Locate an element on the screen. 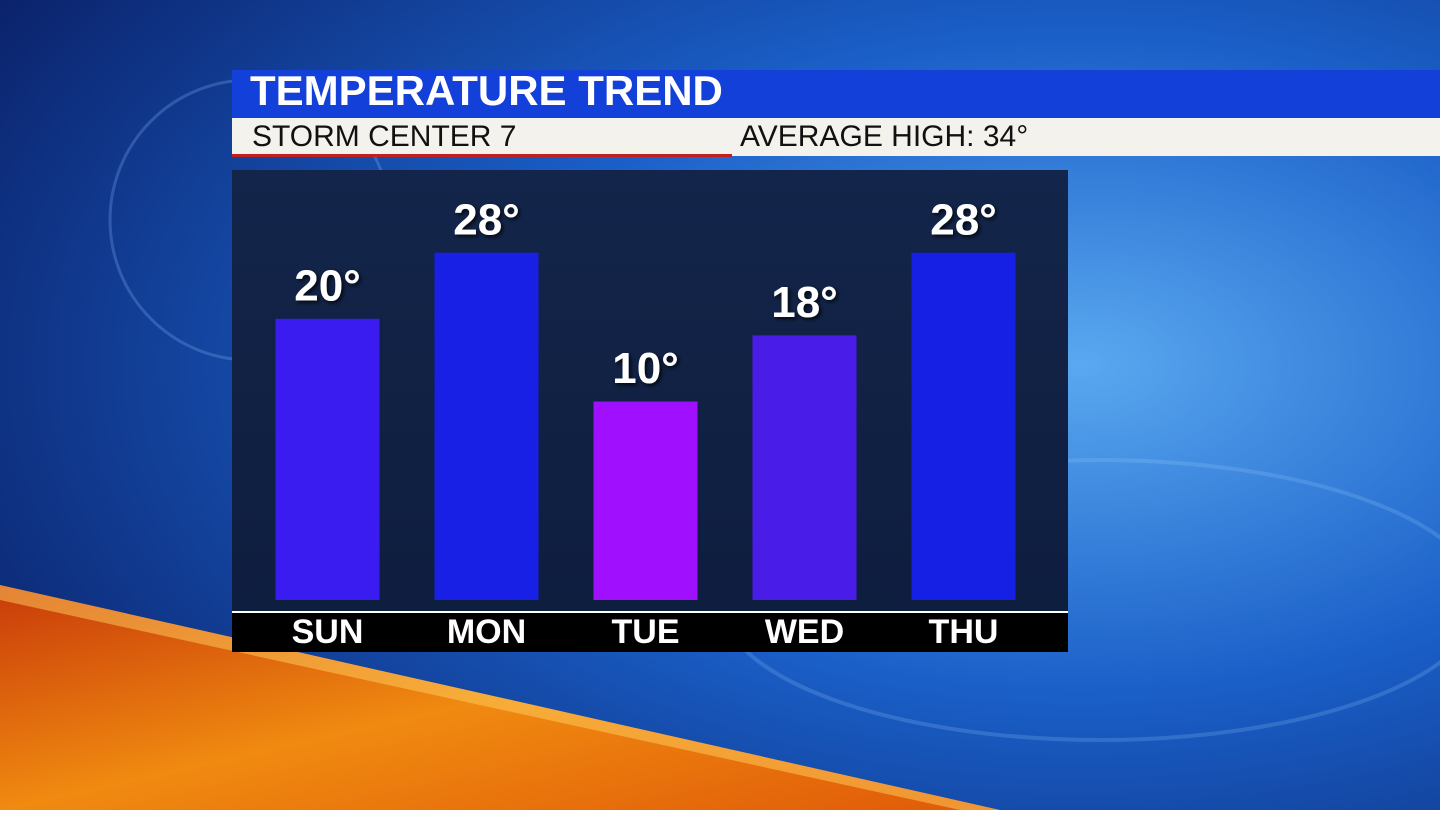  x-tick-label: TUE is located at coordinates (646, 632).